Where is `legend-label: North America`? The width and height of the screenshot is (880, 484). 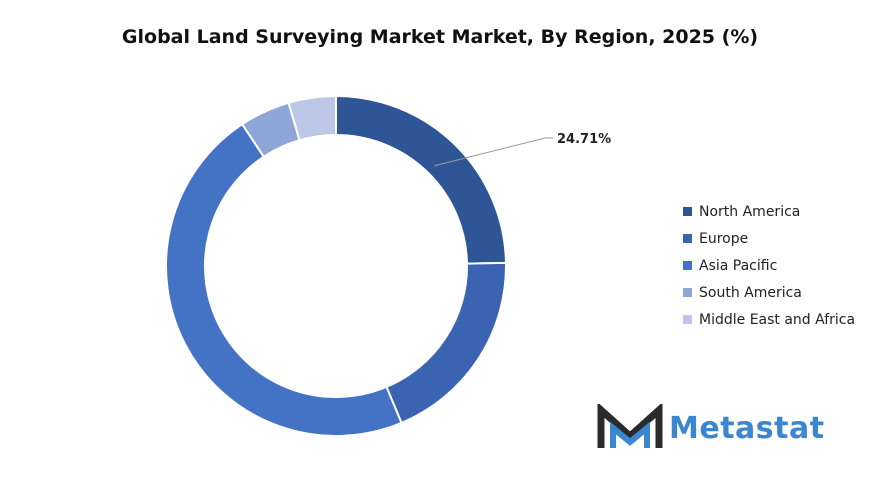 legend-label: North America is located at coordinates (750, 211).